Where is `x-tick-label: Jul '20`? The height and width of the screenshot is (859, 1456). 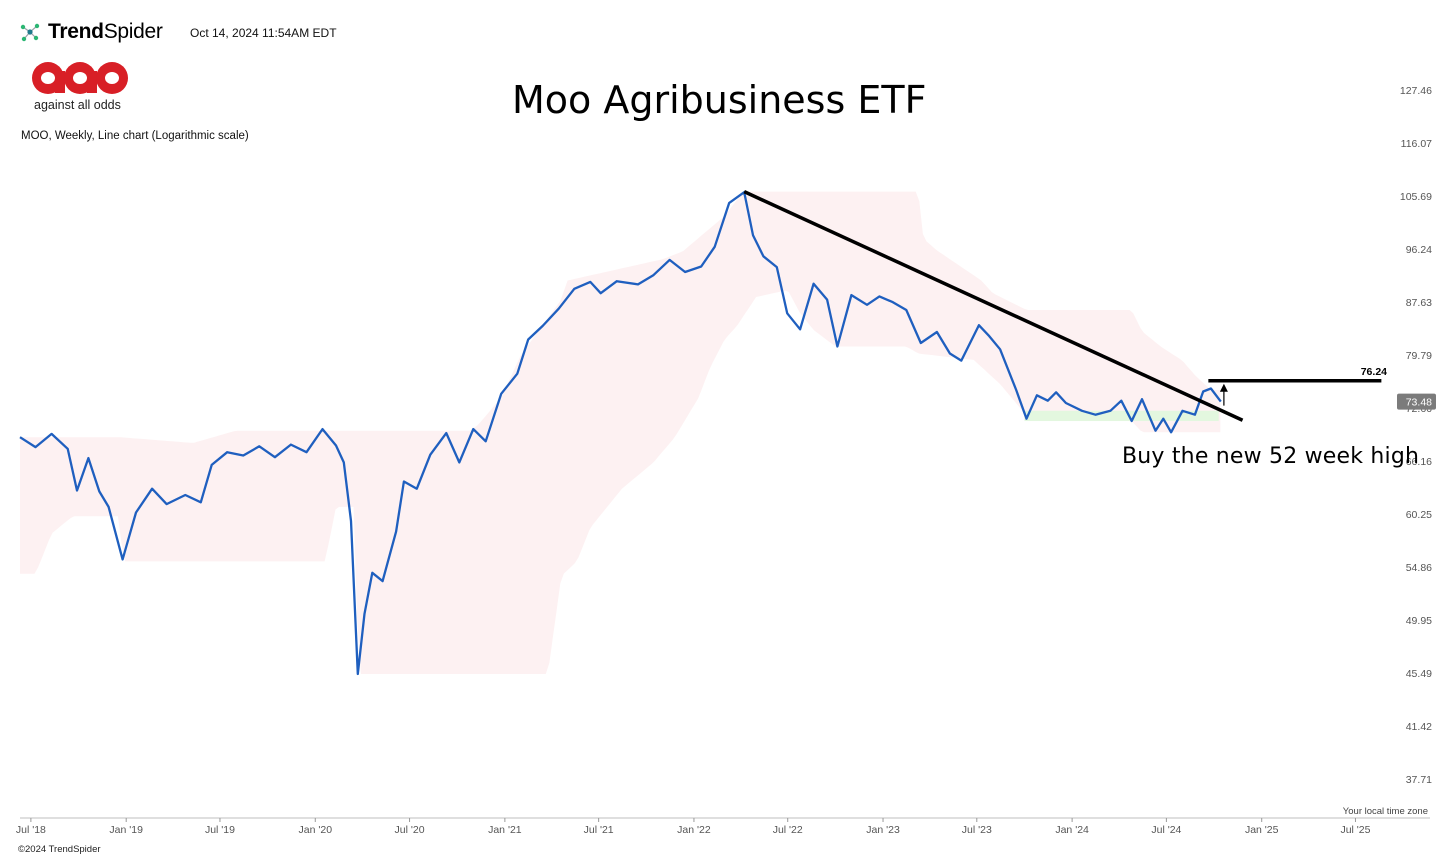
x-tick-label: Jul '20 is located at coordinates (410, 830).